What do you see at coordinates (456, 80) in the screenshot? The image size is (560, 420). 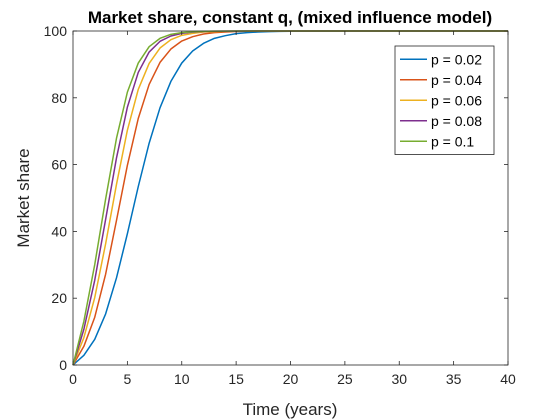 I see `legend-label-2: p = 0.04` at bounding box center [456, 80].